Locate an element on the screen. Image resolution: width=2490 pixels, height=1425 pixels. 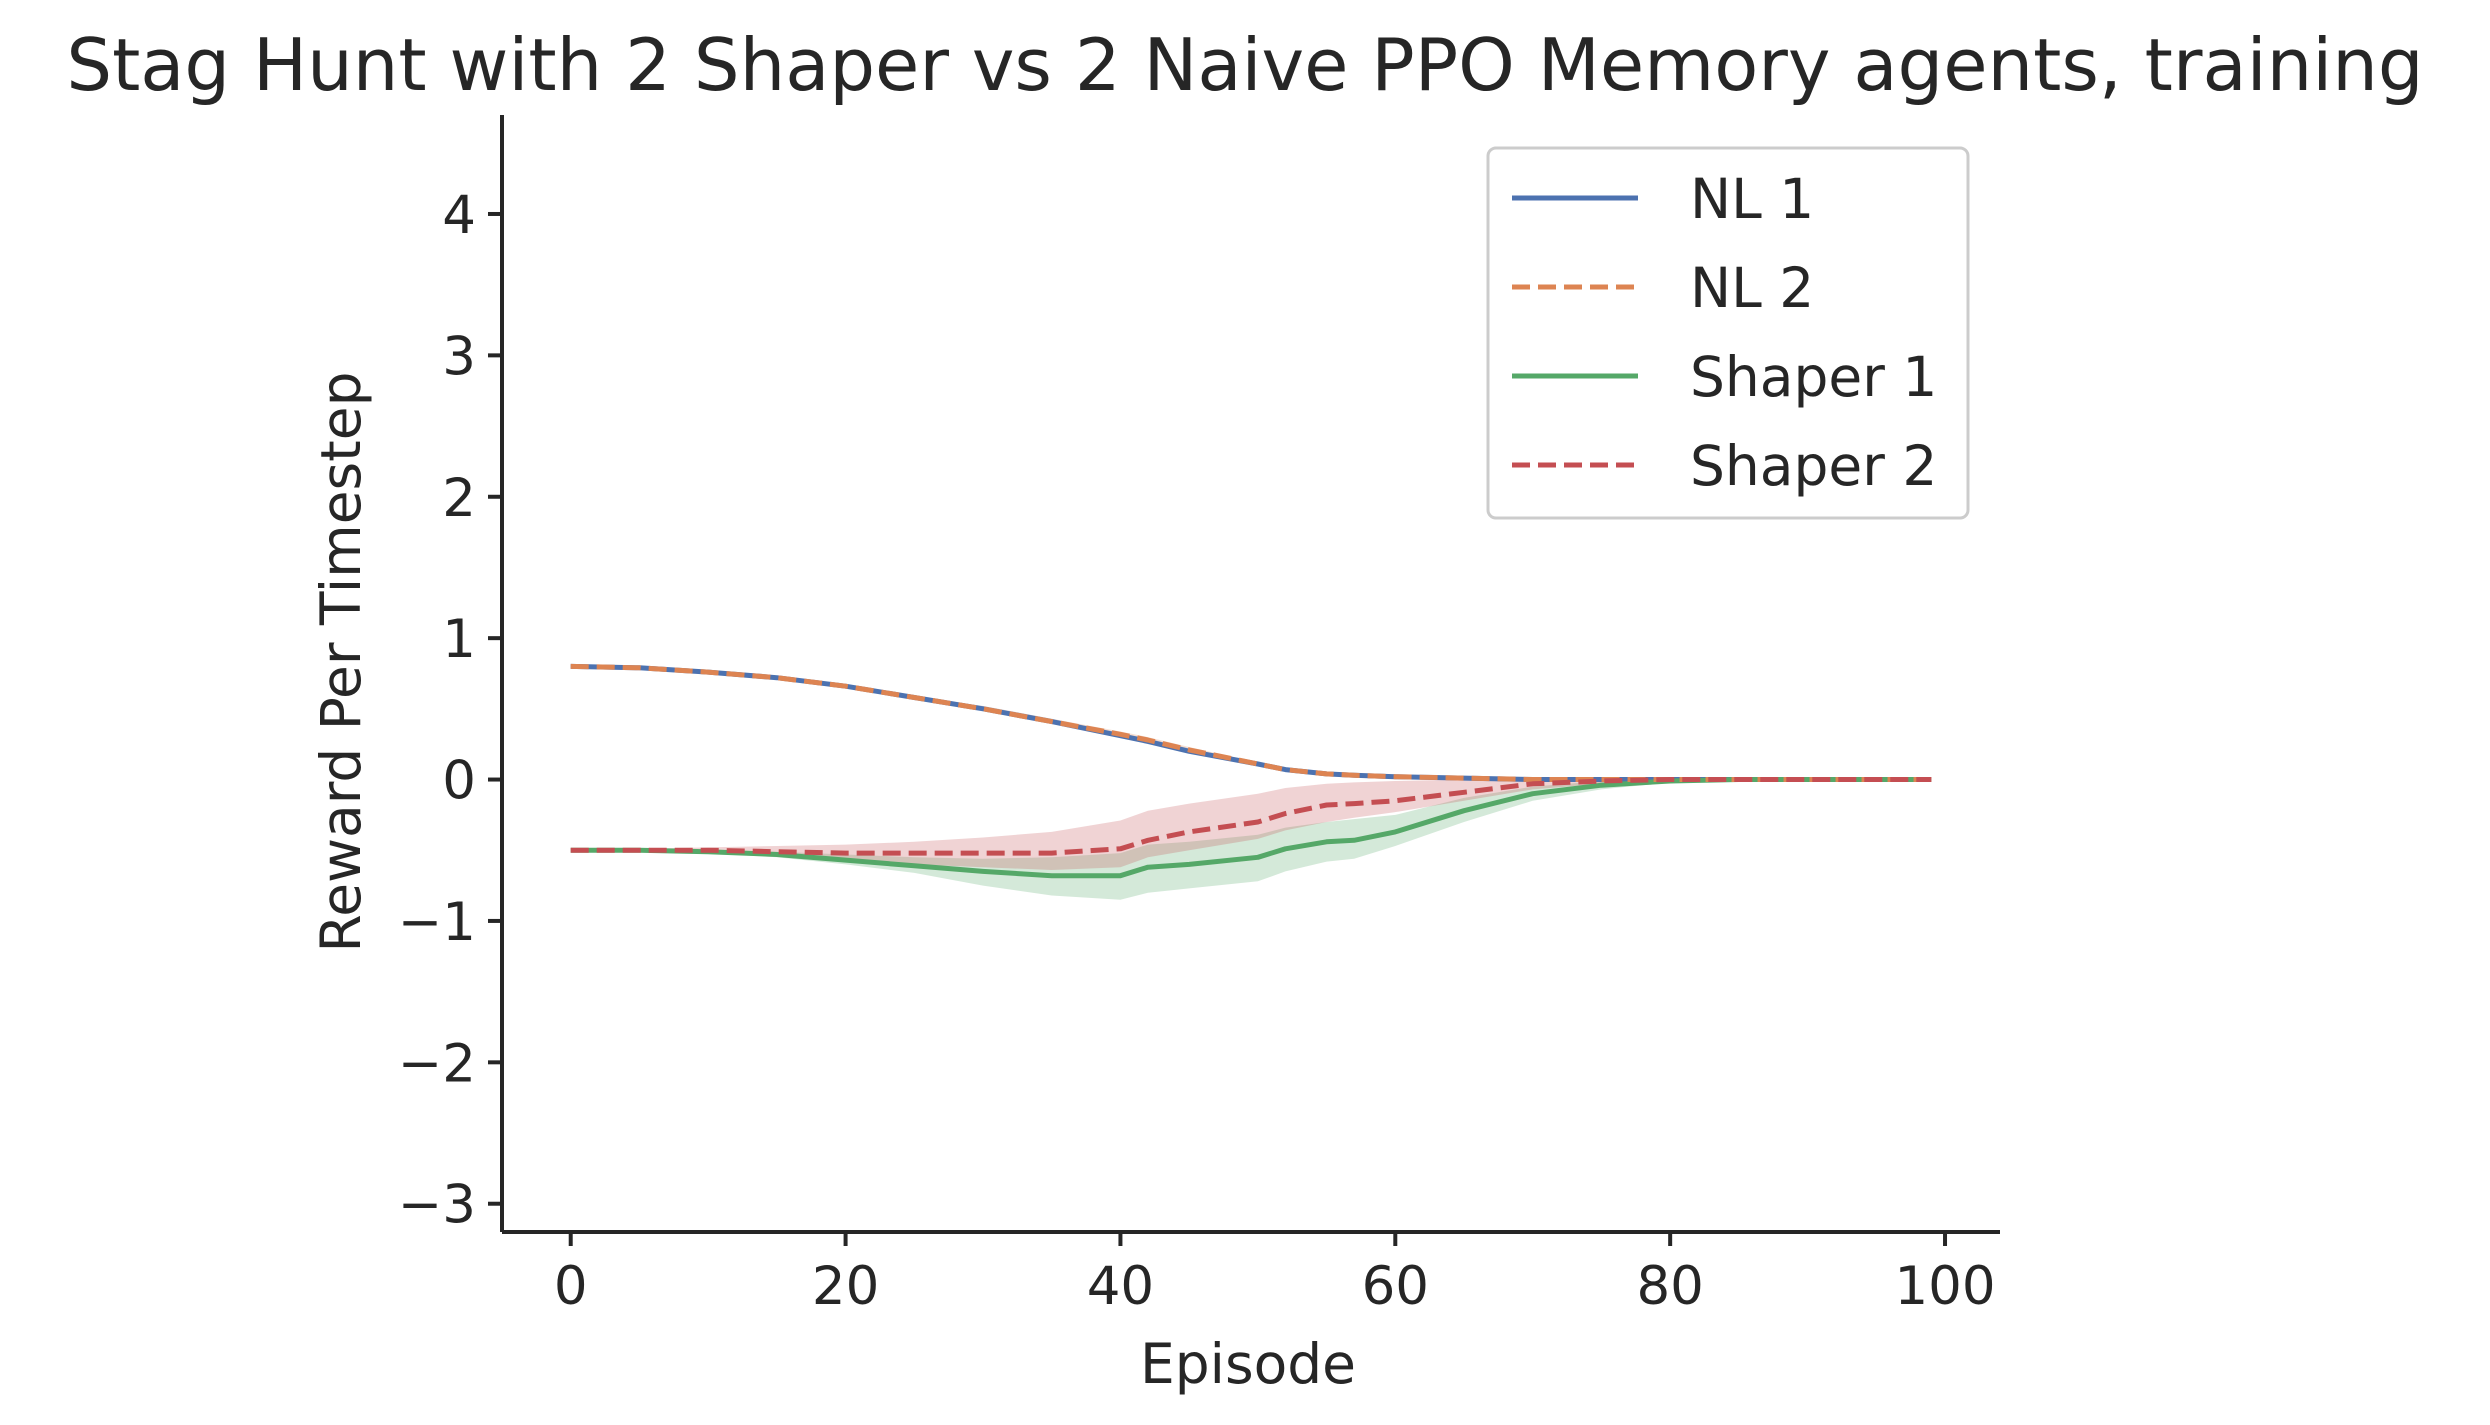
y-tick-label: 1 is located at coordinates (459, 639).